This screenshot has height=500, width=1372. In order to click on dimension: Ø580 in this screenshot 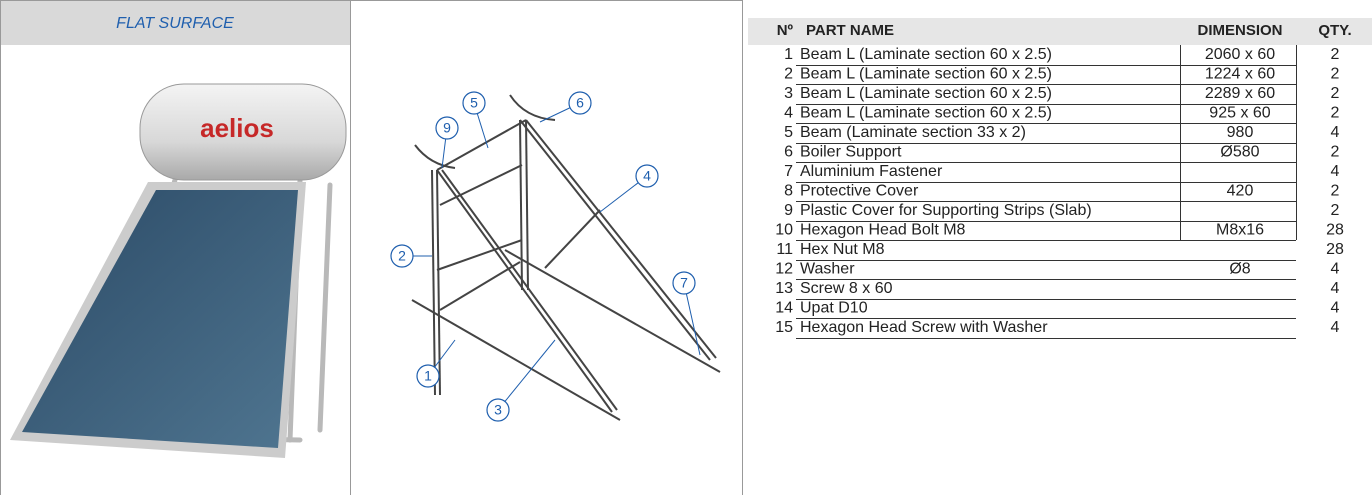, I will do `click(1239, 151)`.